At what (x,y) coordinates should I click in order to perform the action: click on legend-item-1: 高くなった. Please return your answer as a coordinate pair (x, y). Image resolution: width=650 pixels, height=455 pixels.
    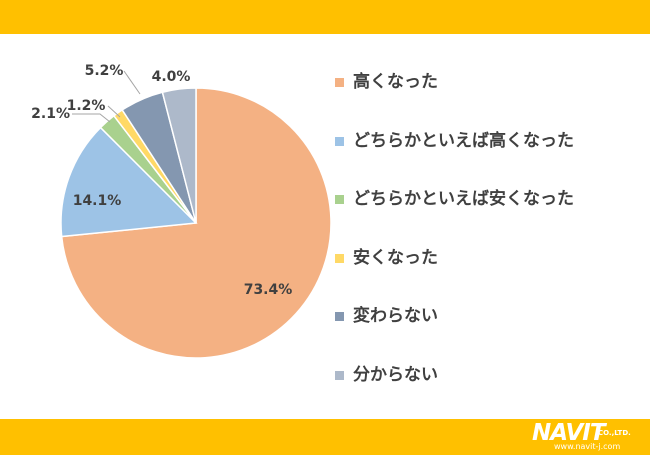
    Looking at the image, I should click on (454, 82).